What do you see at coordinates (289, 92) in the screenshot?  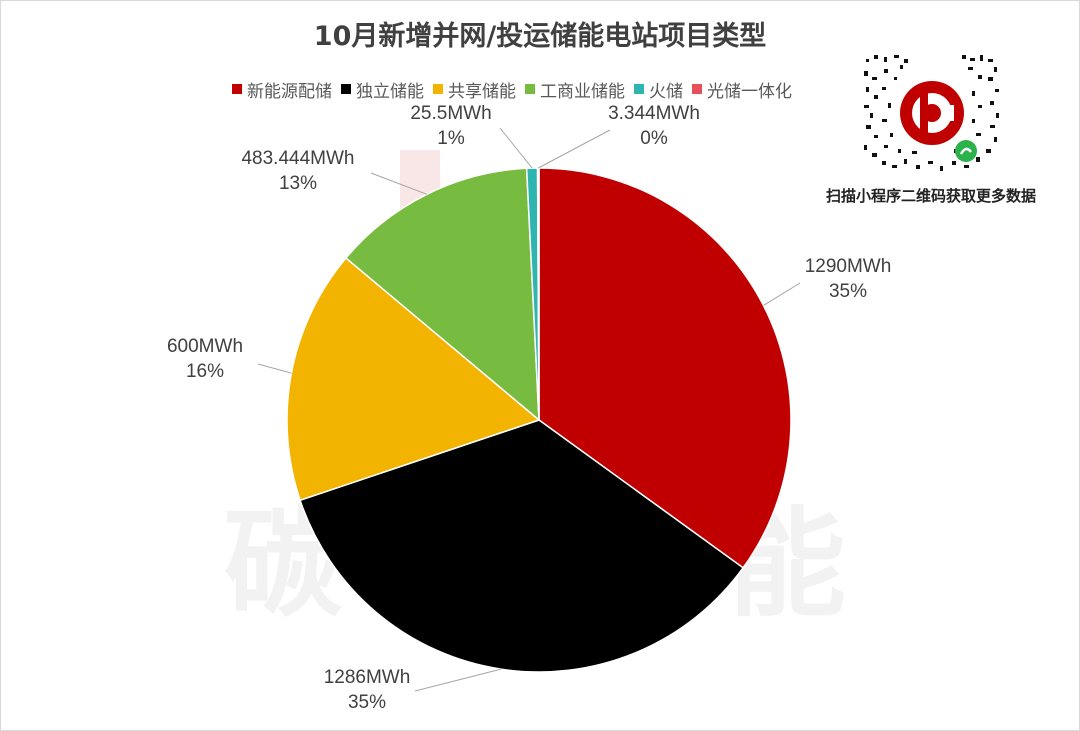 I see `legend-label: 新能源配储` at bounding box center [289, 92].